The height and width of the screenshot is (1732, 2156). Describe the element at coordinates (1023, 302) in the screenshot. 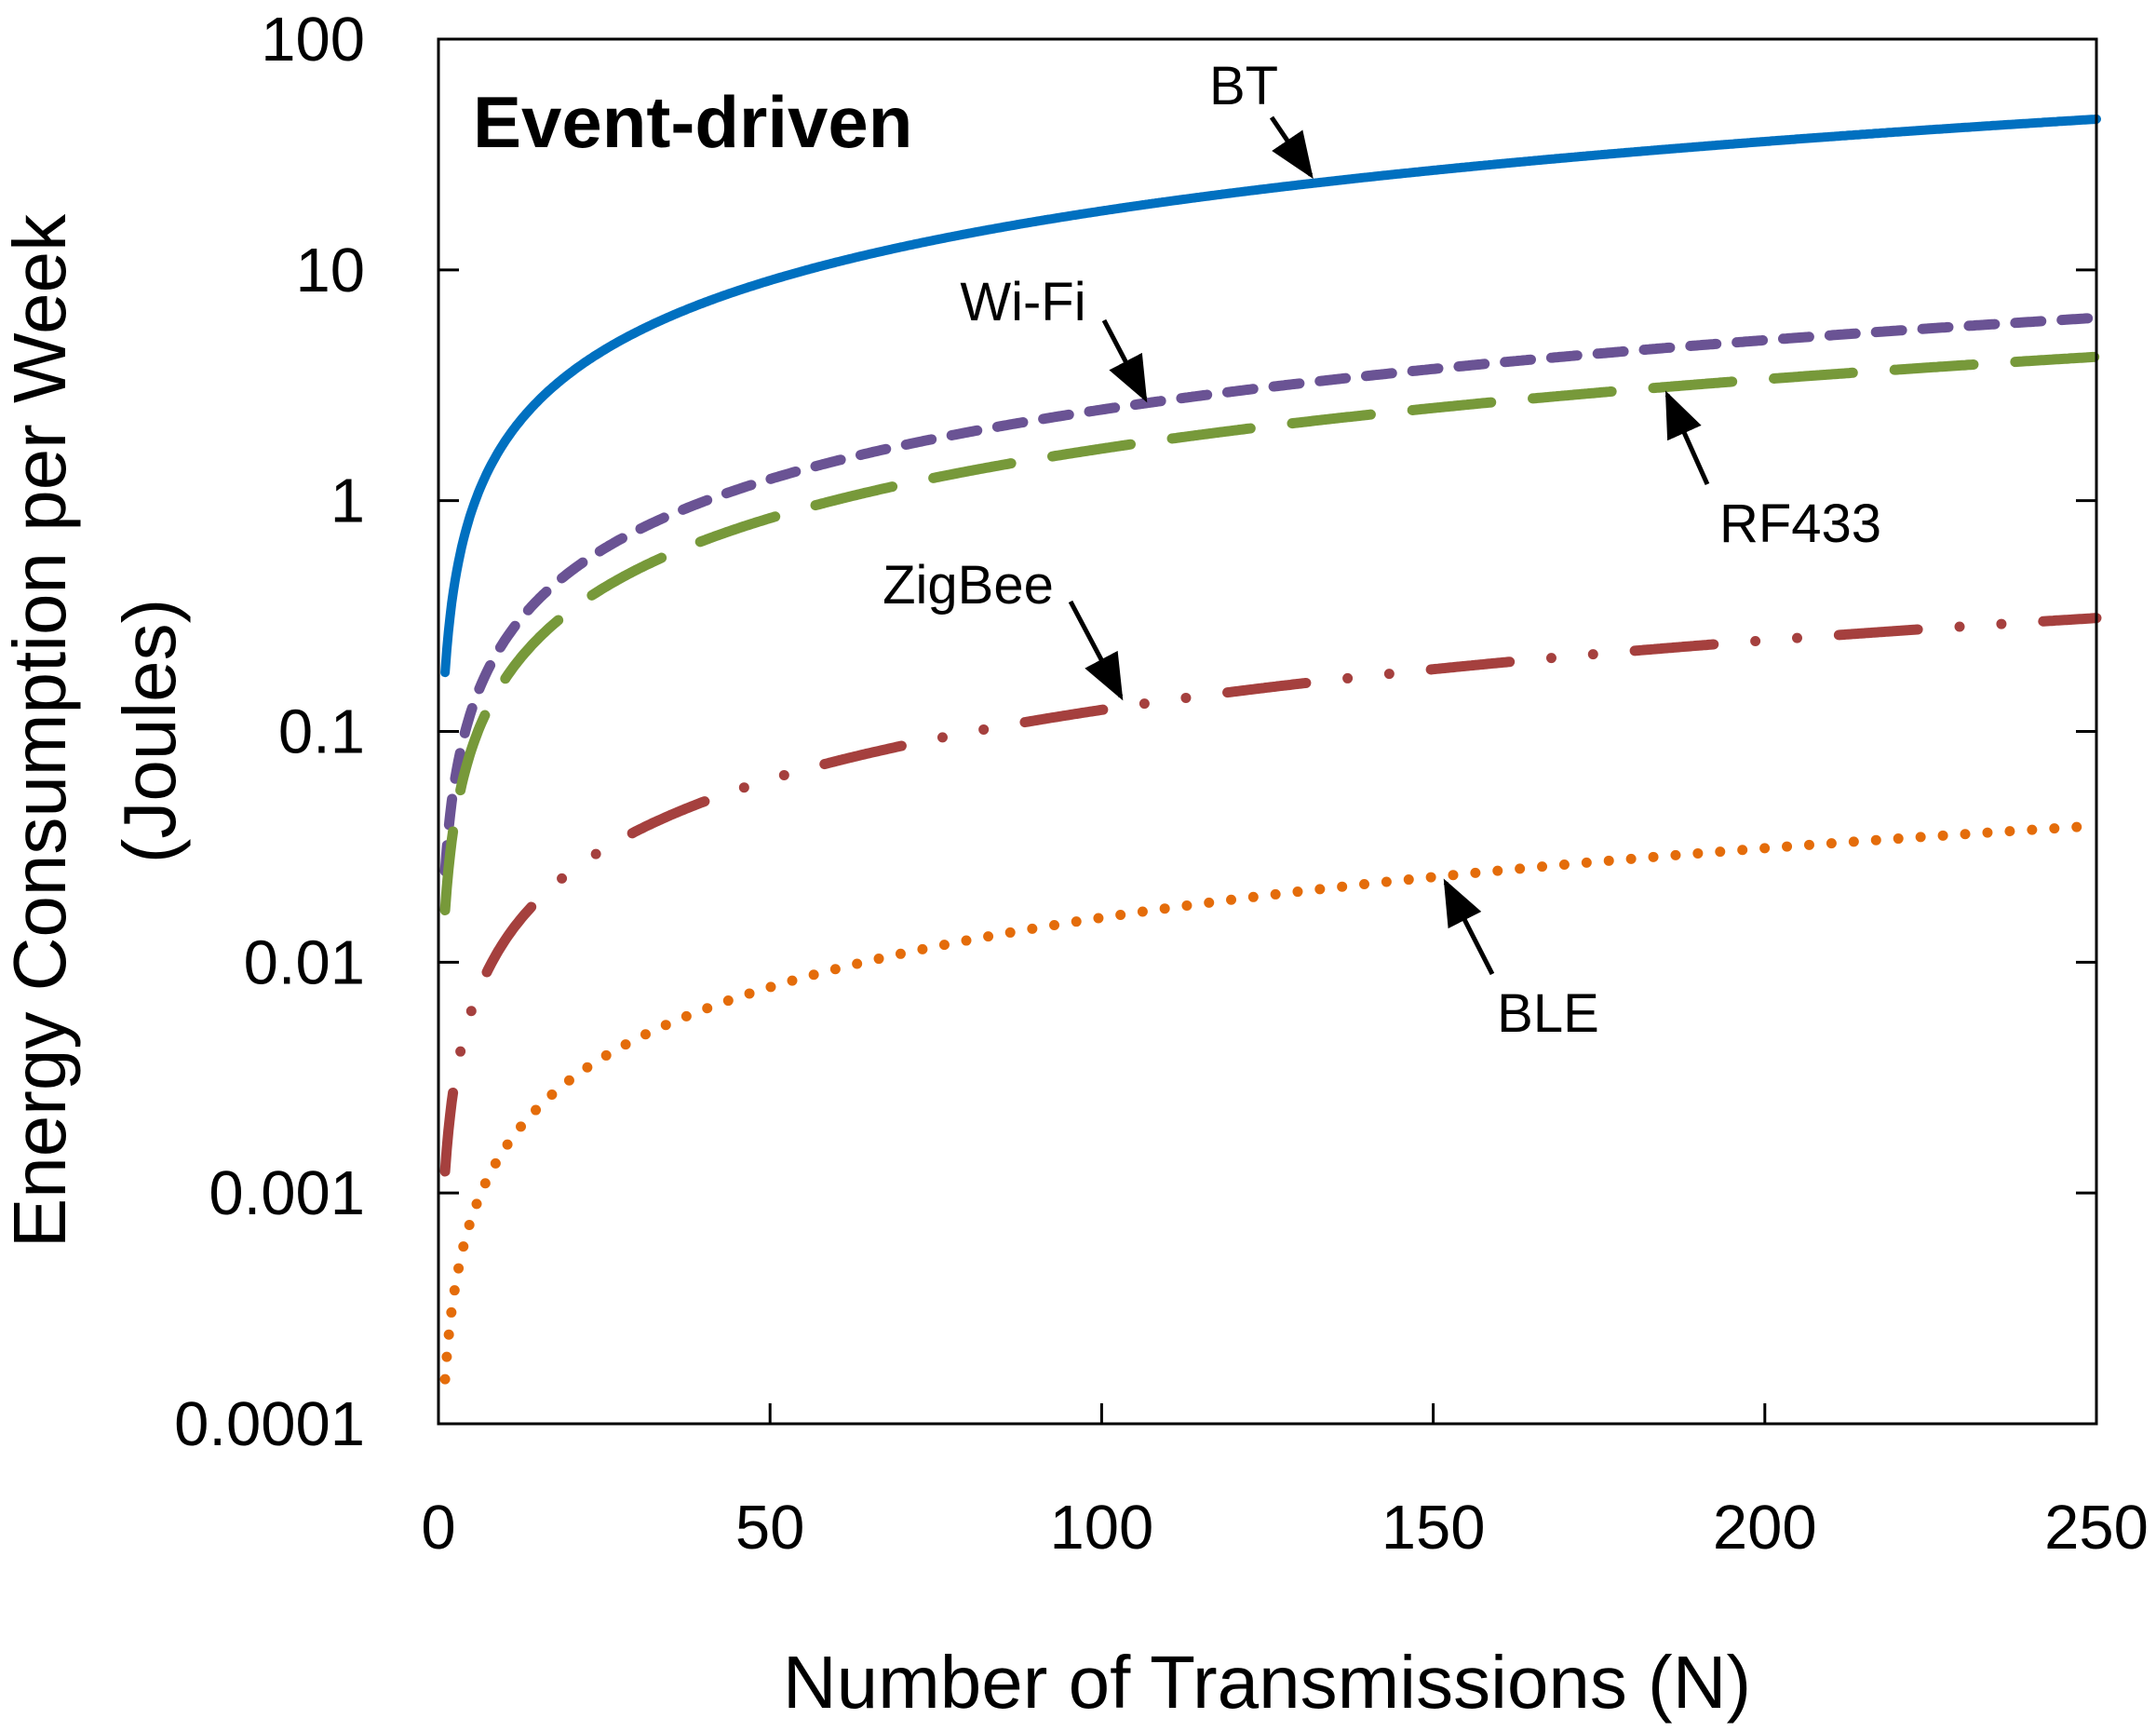

I see `annotation-wifi: Wi-Fi` at that location.